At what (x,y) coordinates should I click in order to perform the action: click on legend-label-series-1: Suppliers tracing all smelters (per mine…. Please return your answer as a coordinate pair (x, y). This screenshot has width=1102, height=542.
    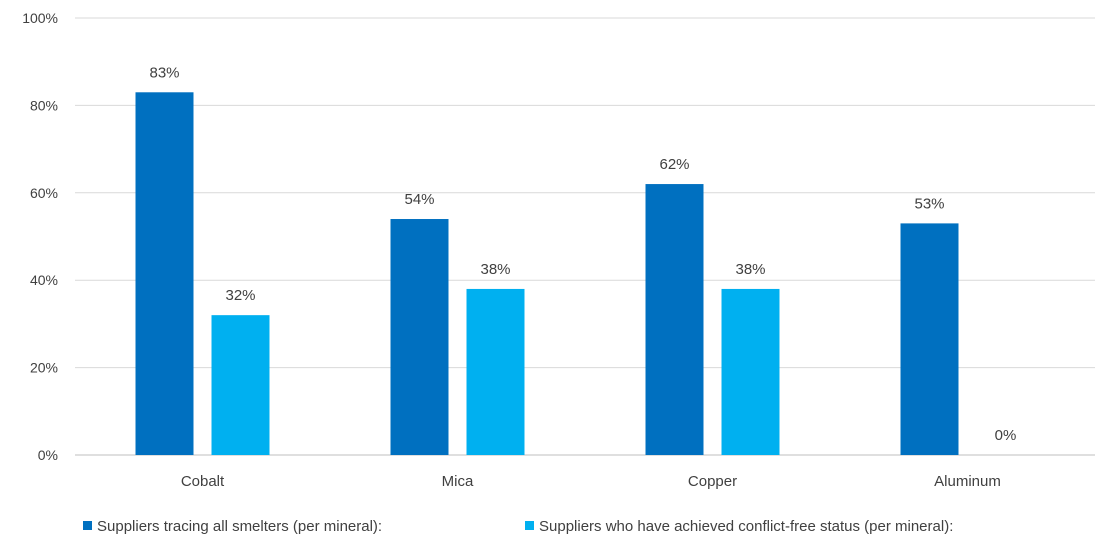
    Looking at the image, I should click on (239, 526).